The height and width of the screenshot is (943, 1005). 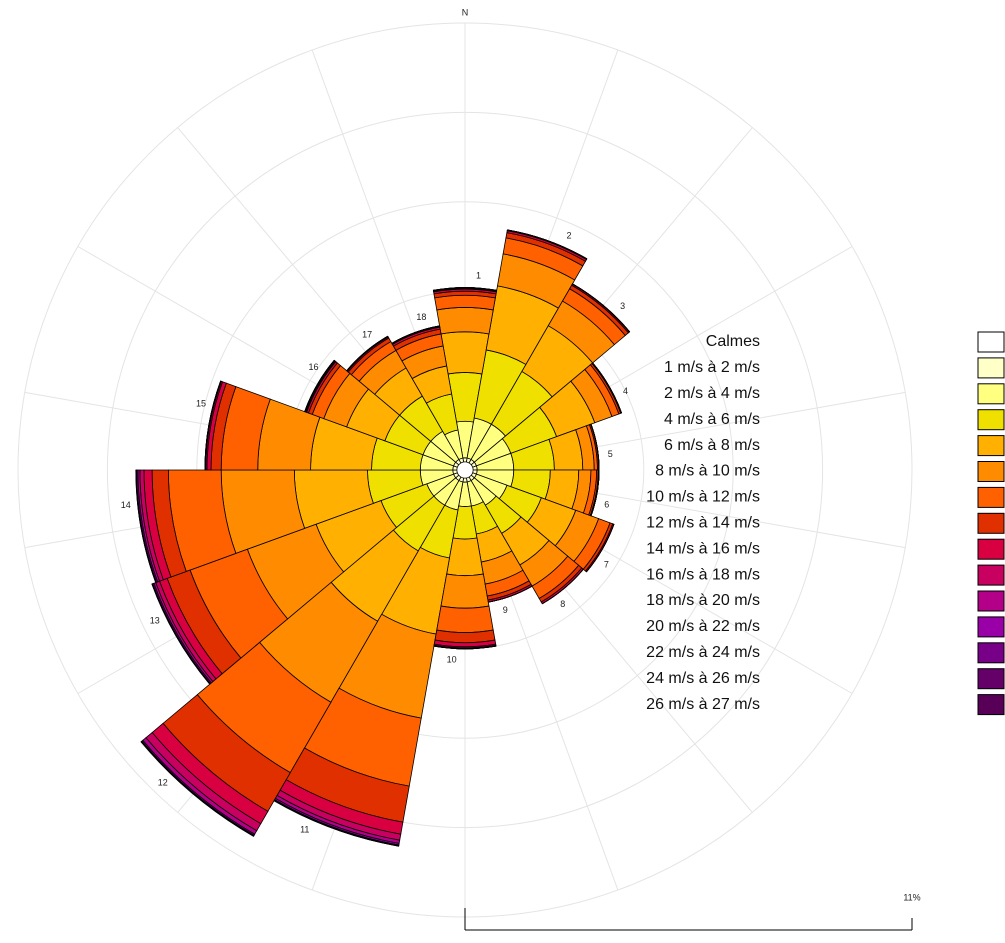 I want to click on sector-label: 12, so click(x=163, y=782).